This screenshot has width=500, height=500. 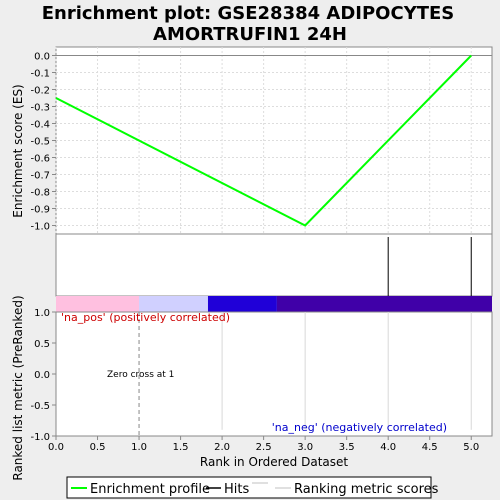 What do you see at coordinates (42, 313) in the screenshot?
I see `metric-y-tick-label: 1.0` at bounding box center [42, 313].